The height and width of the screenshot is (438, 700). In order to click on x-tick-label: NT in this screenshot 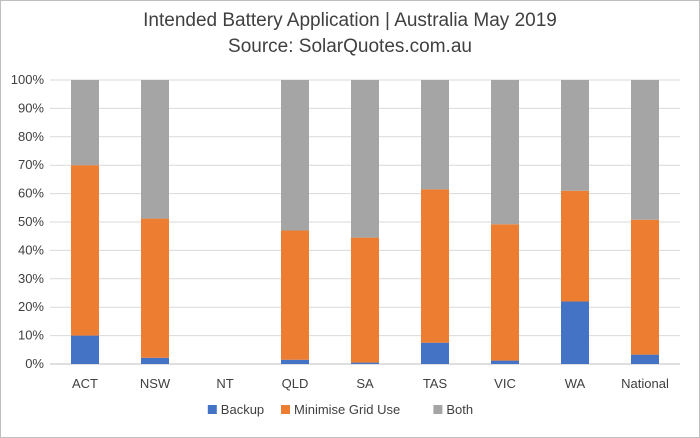, I will do `click(224, 383)`.